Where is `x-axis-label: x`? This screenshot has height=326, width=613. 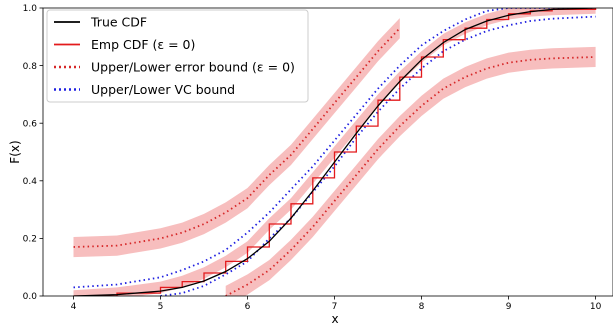
x-axis-label: x is located at coordinates (334, 319).